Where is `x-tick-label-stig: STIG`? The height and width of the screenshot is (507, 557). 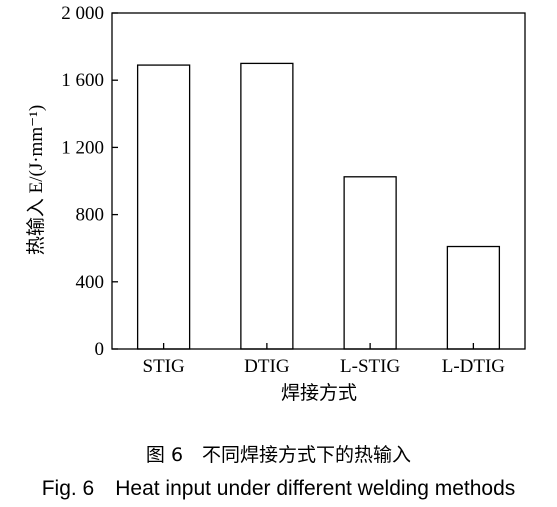 x-tick-label-stig: STIG is located at coordinates (164, 366).